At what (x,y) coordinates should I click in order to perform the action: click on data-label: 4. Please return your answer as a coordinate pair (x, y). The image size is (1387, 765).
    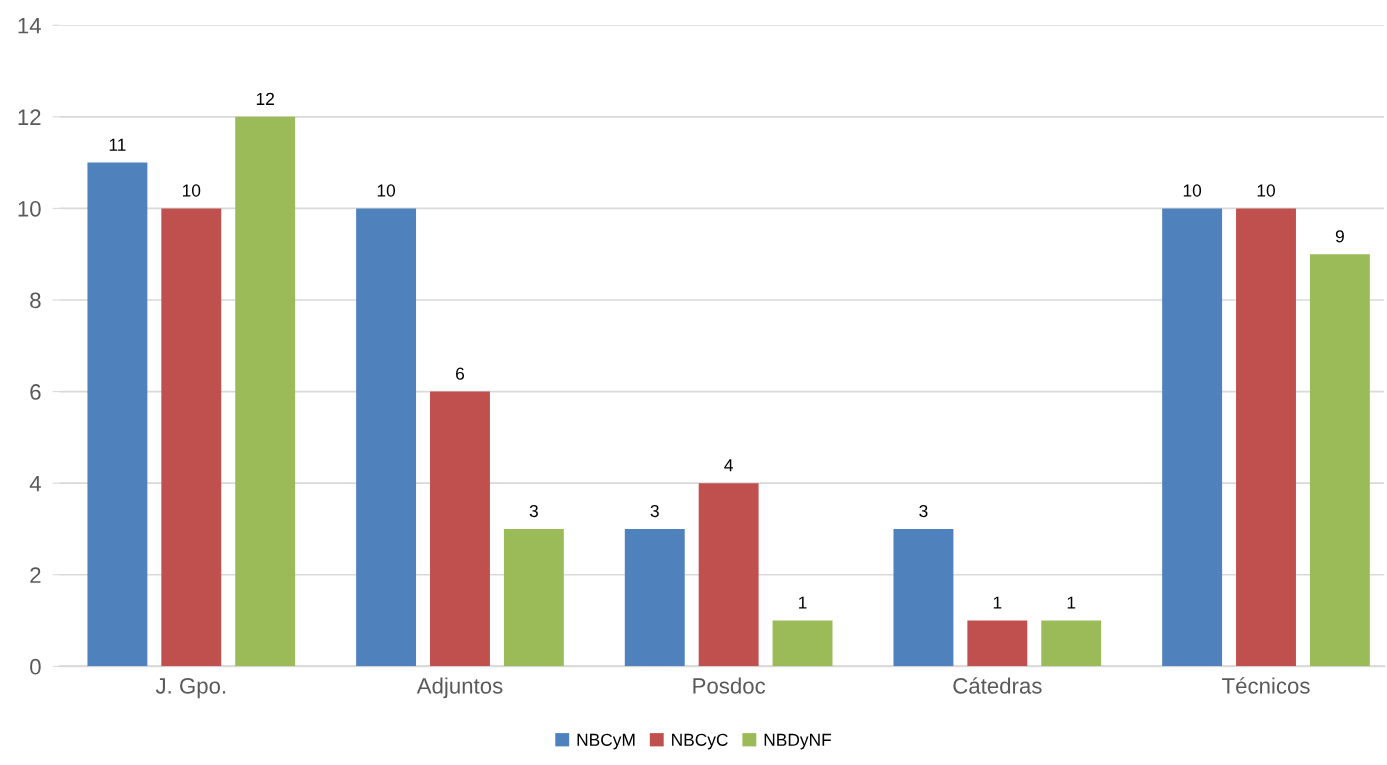
    Looking at the image, I should click on (728, 465).